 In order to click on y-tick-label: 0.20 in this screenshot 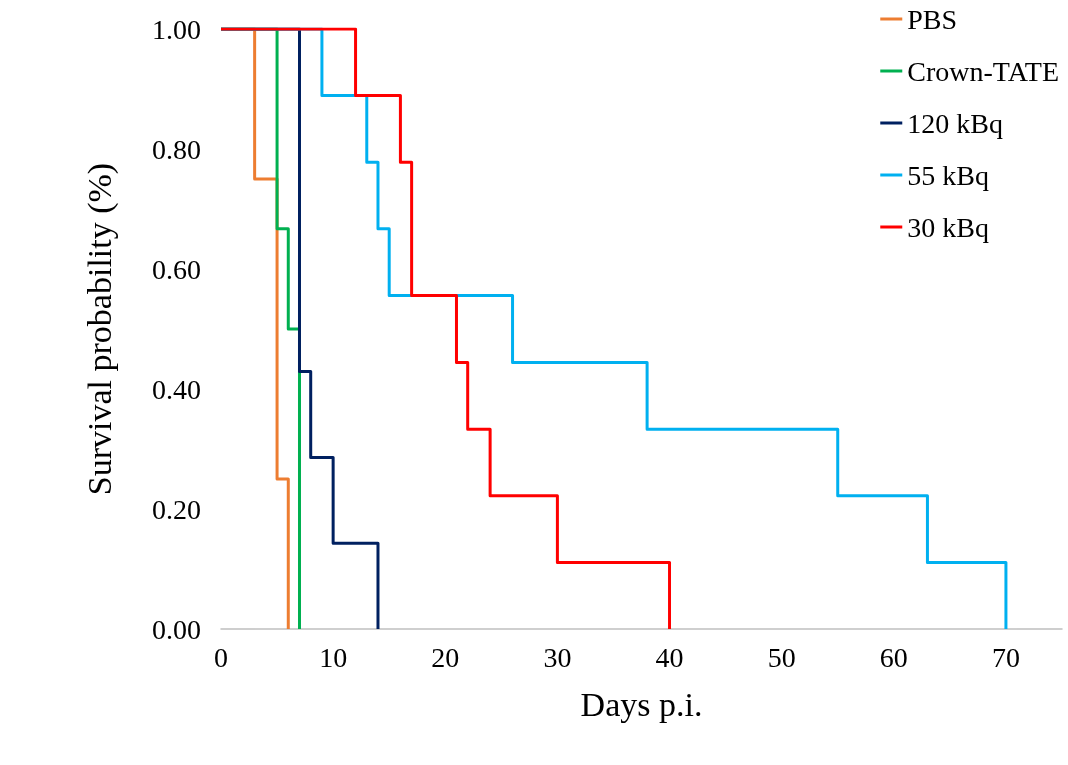, I will do `click(176, 509)`.